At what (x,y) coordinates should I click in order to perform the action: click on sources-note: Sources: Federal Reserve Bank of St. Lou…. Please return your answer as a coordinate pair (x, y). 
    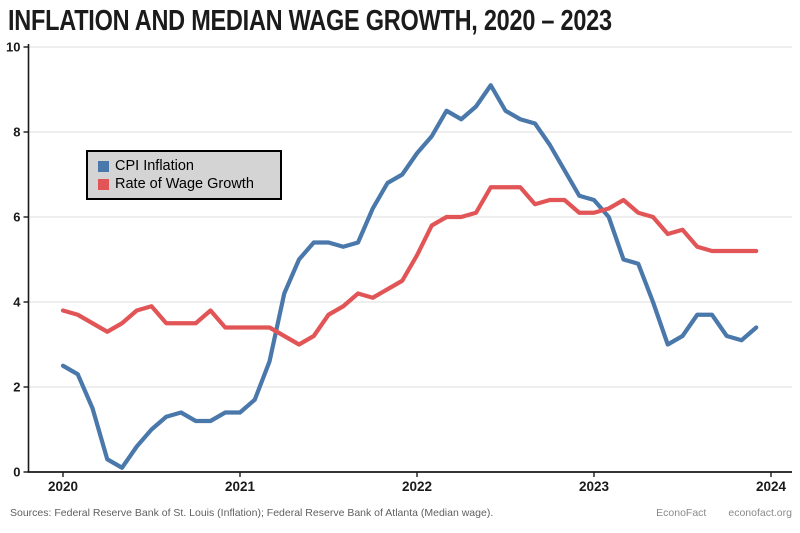
    Looking at the image, I should click on (252, 513).